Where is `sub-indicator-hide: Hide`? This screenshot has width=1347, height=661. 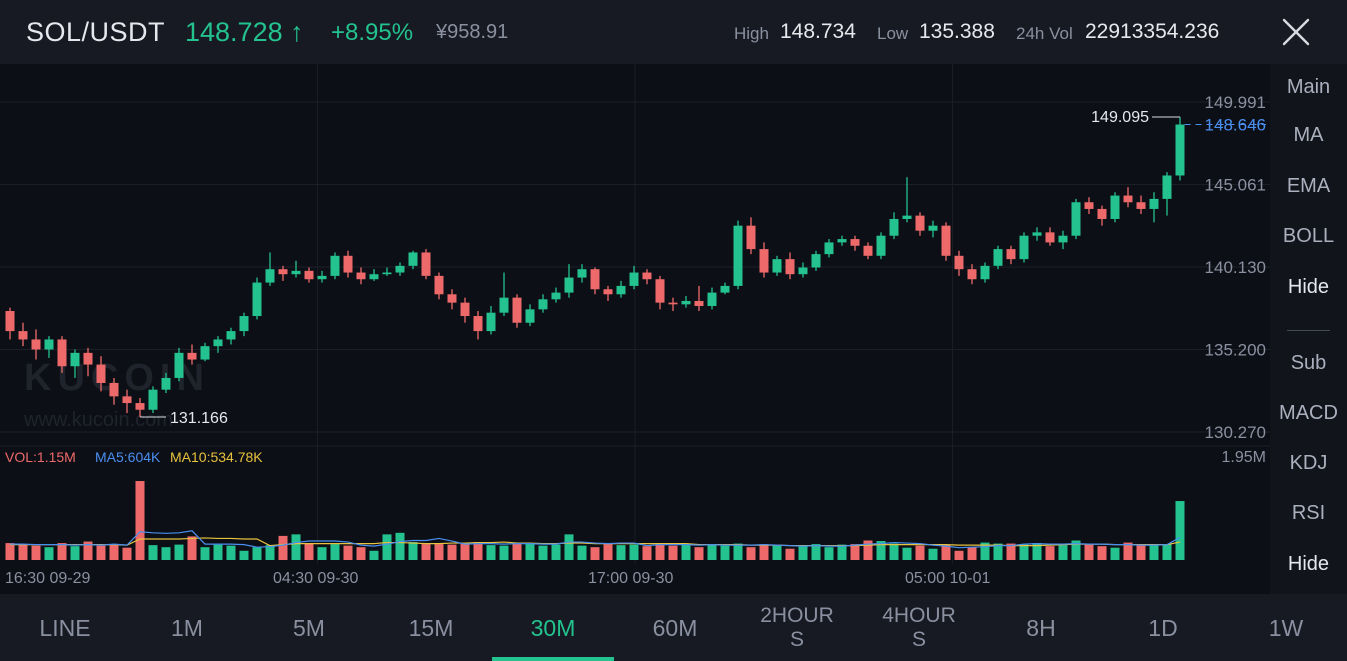
sub-indicator-hide: Hide is located at coordinates (1308, 564).